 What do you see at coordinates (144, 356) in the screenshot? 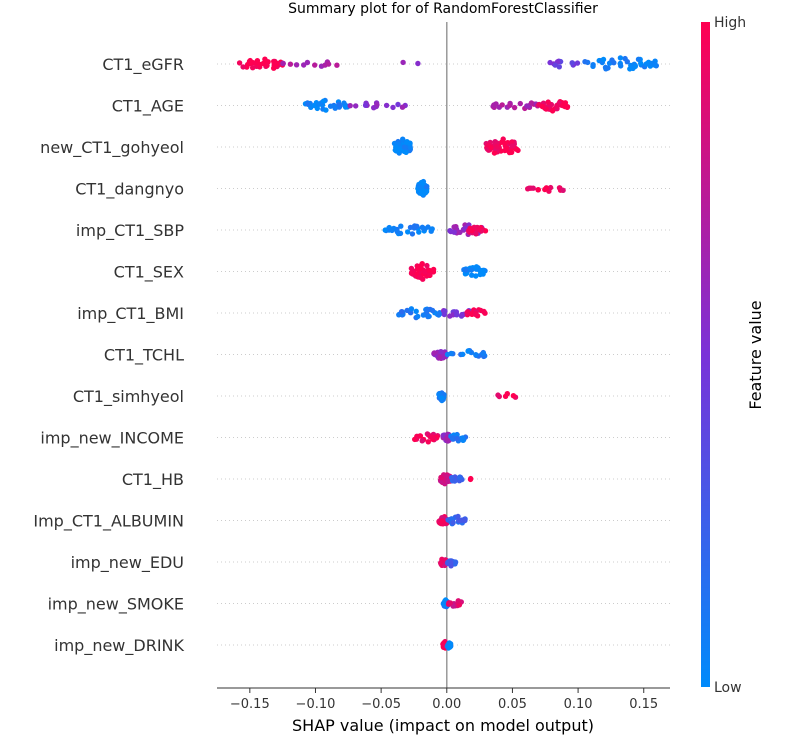
I see `feature-label: CT1_TCHL` at bounding box center [144, 356].